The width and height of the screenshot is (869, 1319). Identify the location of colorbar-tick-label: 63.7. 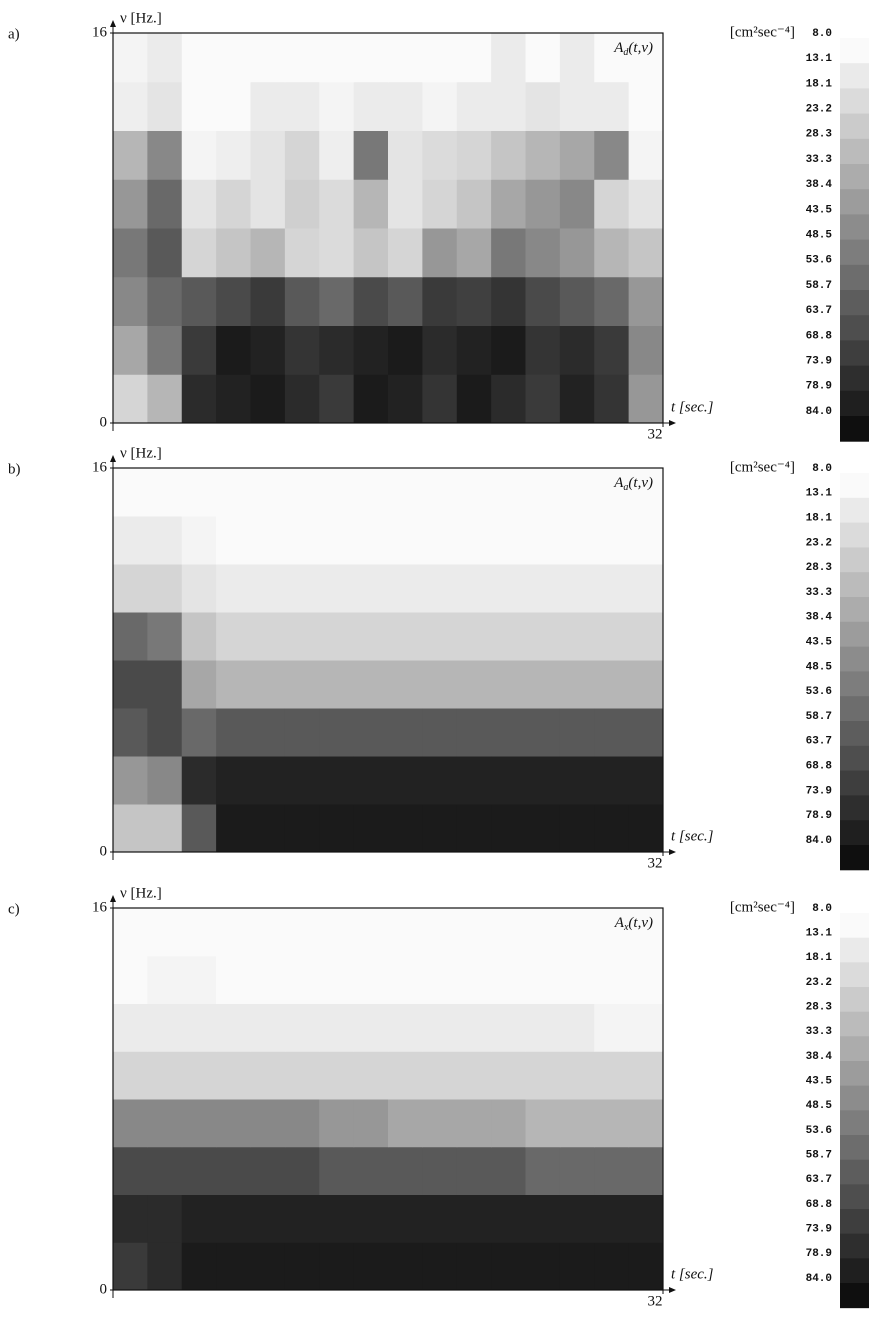
(819, 311).